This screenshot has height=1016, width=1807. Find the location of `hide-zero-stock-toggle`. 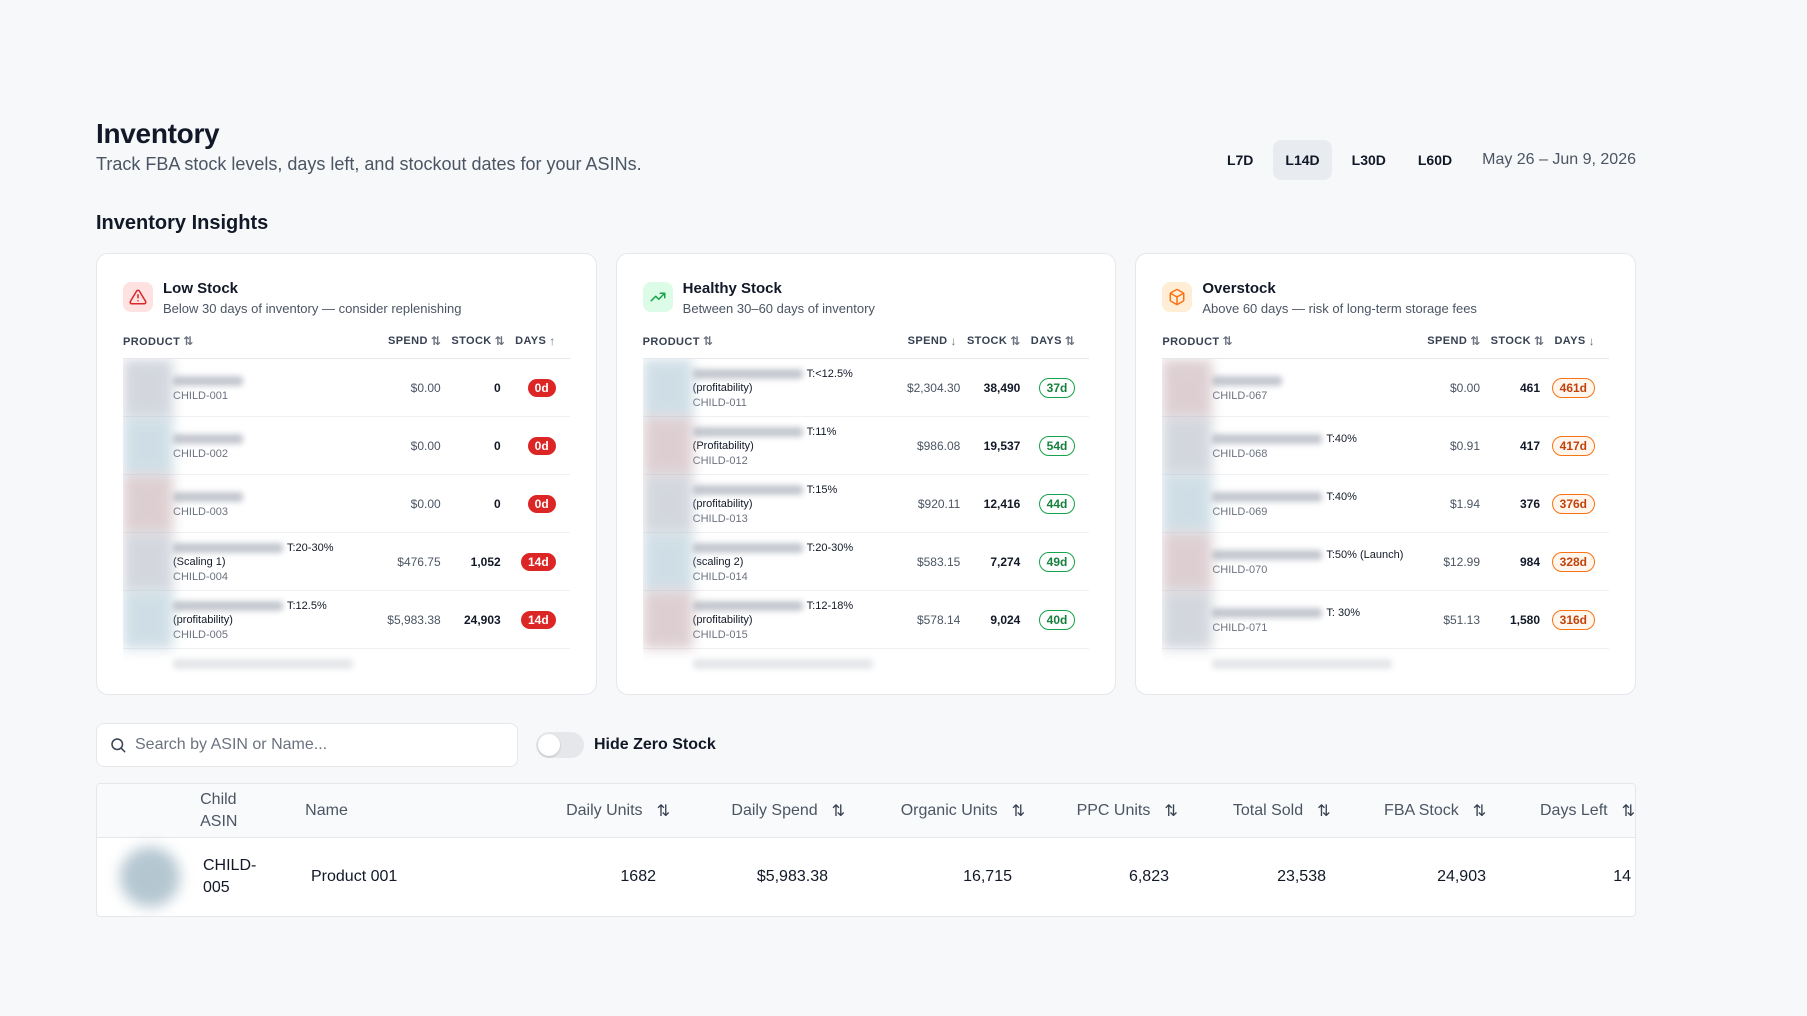

hide-zero-stock-toggle is located at coordinates (560, 745).